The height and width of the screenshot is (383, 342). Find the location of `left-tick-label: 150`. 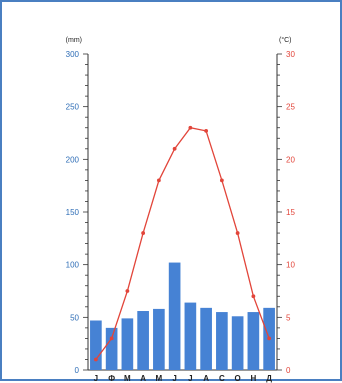

left-tick-label: 150 is located at coordinates (73, 212).